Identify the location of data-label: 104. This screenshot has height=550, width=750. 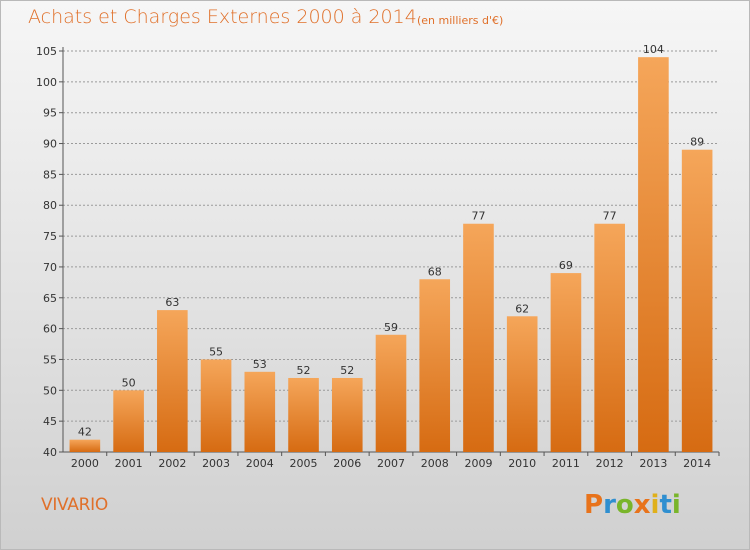
(653, 49).